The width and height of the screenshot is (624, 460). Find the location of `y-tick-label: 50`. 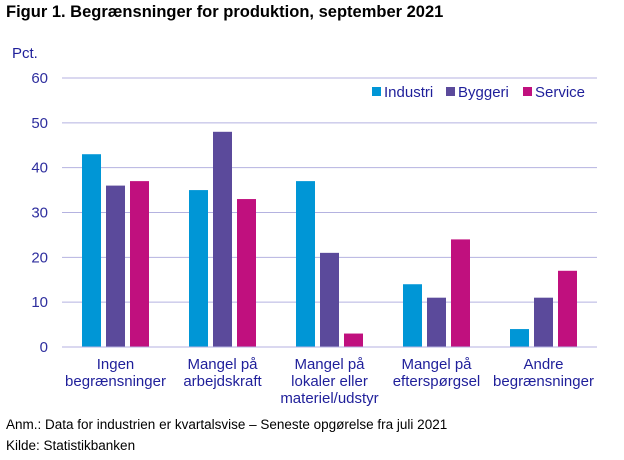

y-tick-label: 50 is located at coordinates (39, 123).